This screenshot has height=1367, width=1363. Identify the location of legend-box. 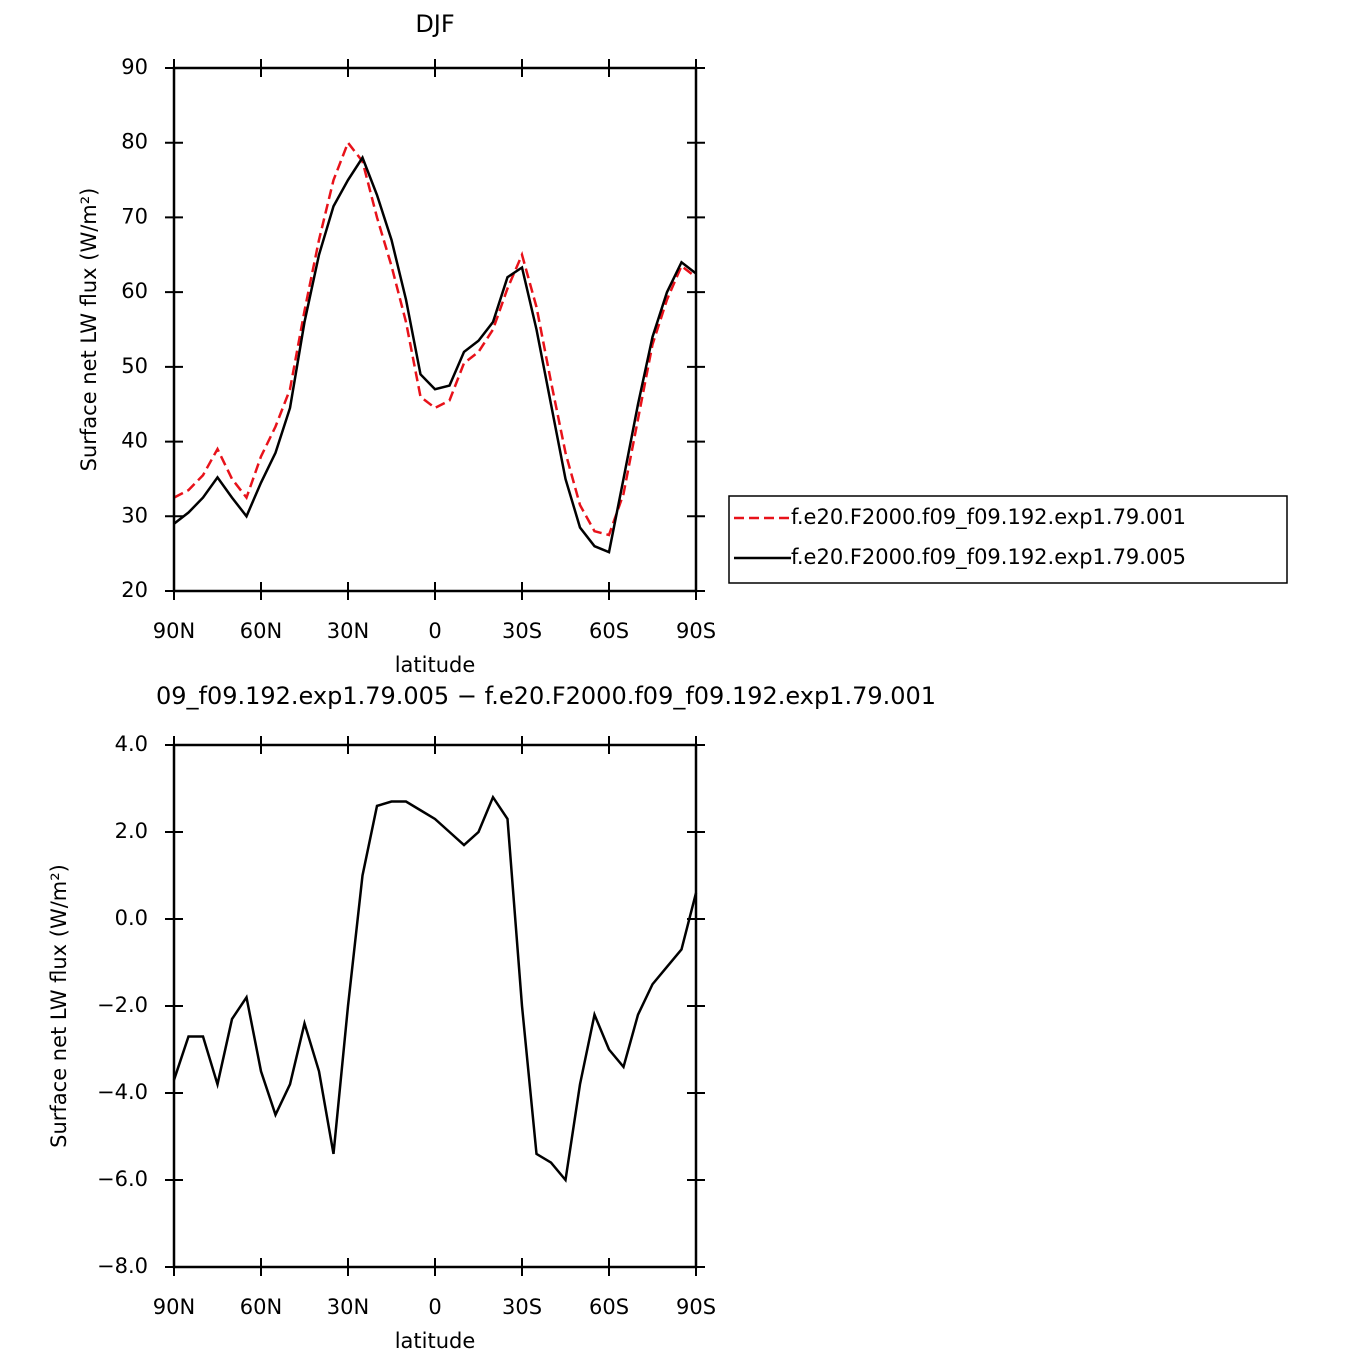
(1008, 539).